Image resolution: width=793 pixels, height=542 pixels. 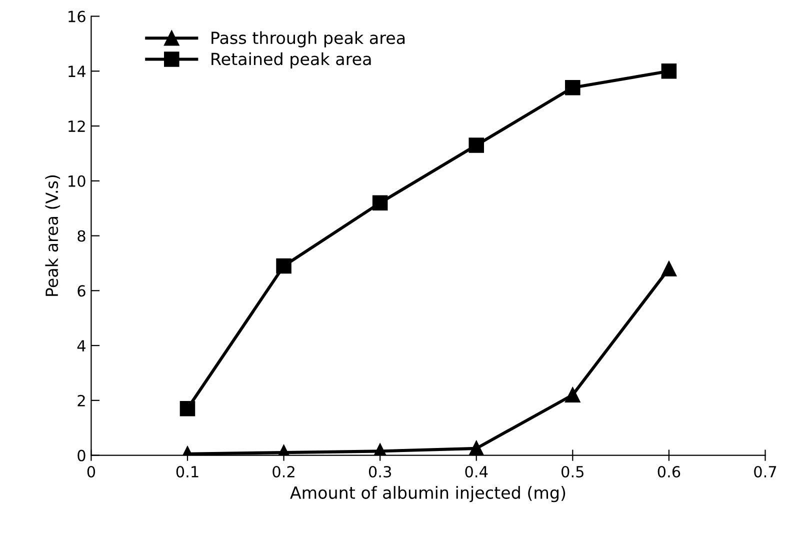 I want to click on x-tick-label: 0.2, so click(x=283, y=472).